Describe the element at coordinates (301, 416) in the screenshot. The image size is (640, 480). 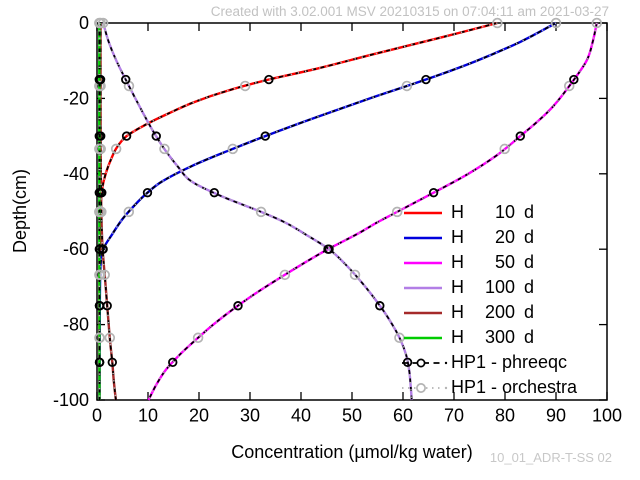
I see `x-tick-label: 40` at that location.